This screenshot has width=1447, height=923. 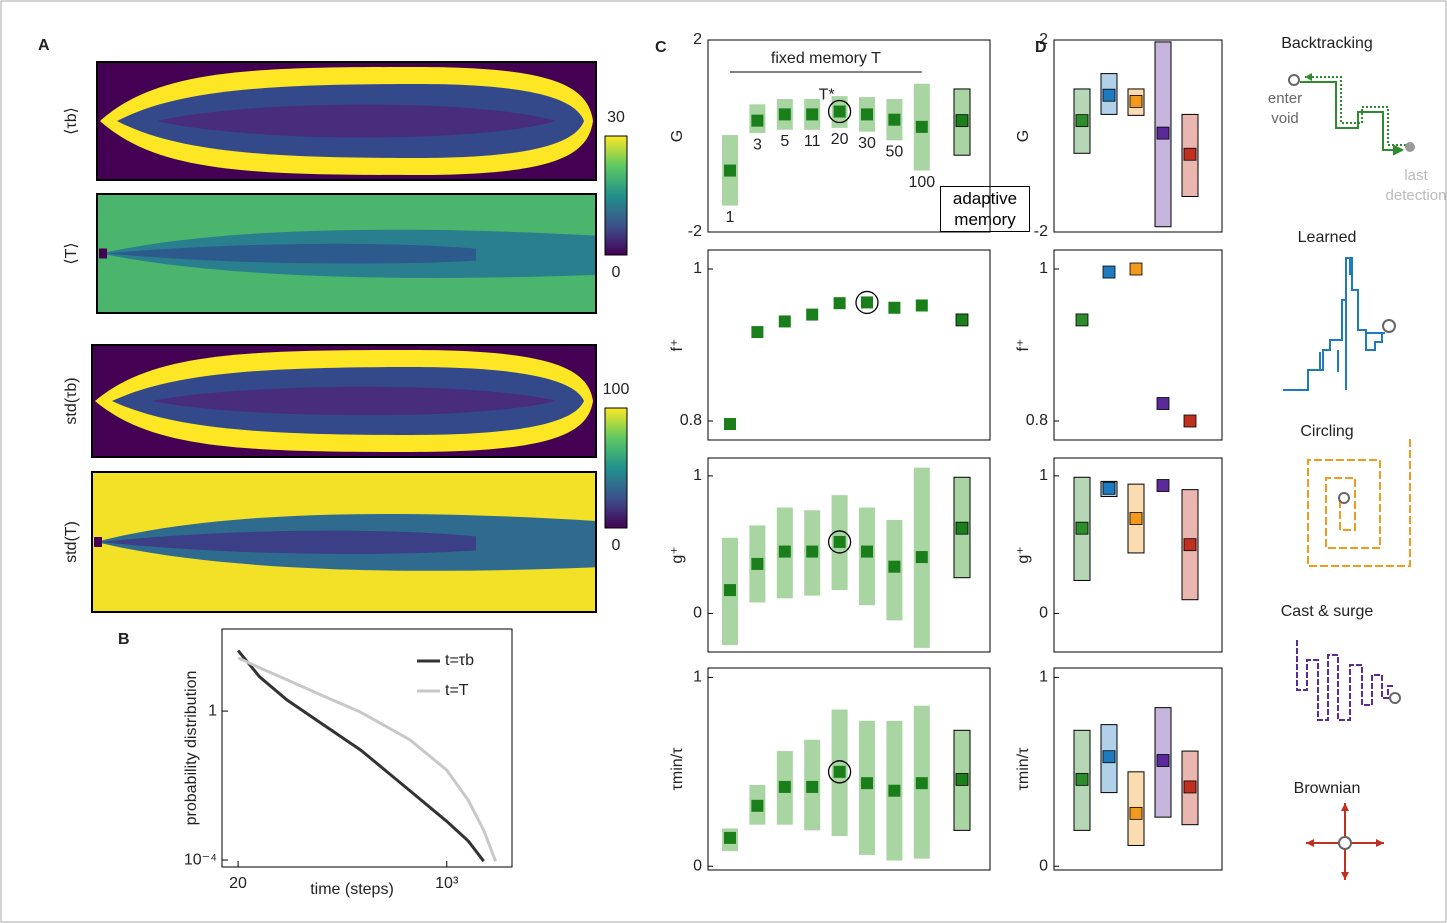 What do you see at coordinates (757, 144) in the screenshot?
I see `category-label: 3` at bounding box center [757, 144].